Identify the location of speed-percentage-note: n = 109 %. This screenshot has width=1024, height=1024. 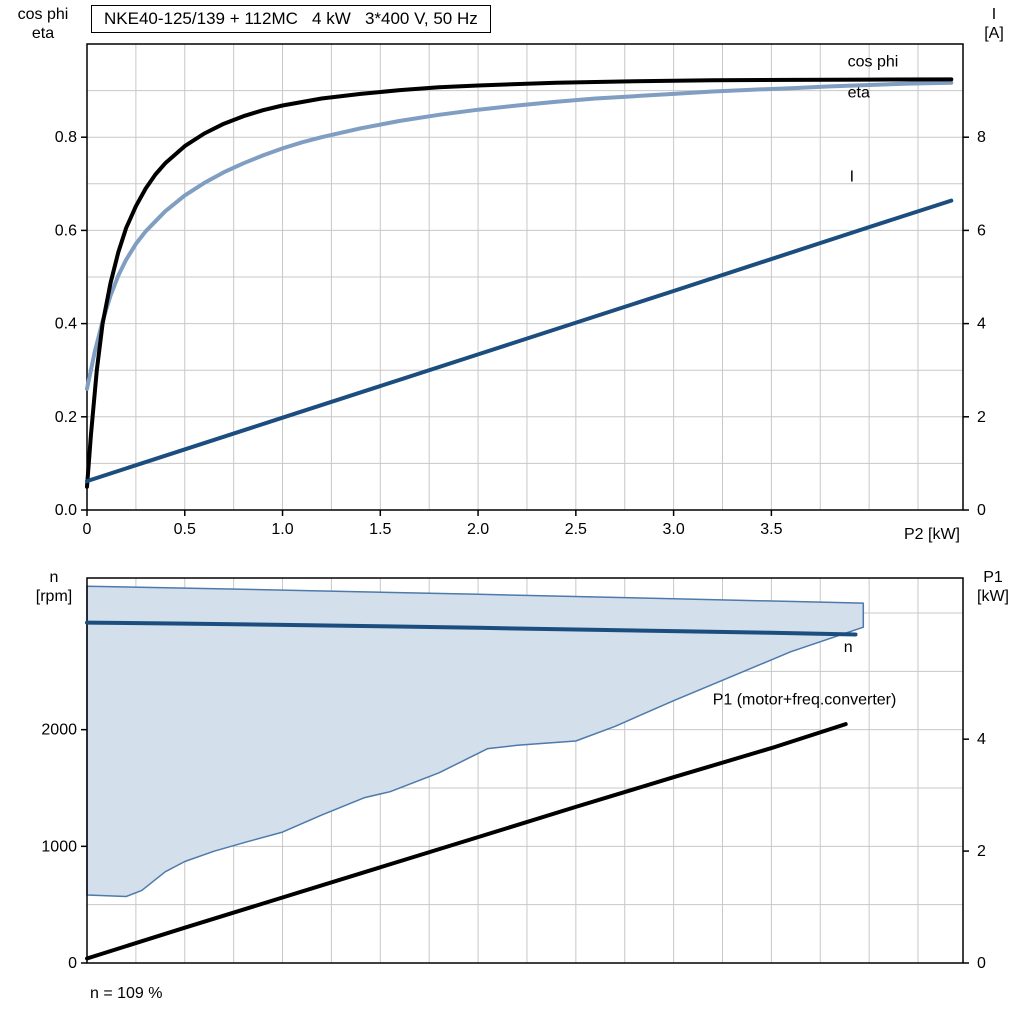
(126, 993).